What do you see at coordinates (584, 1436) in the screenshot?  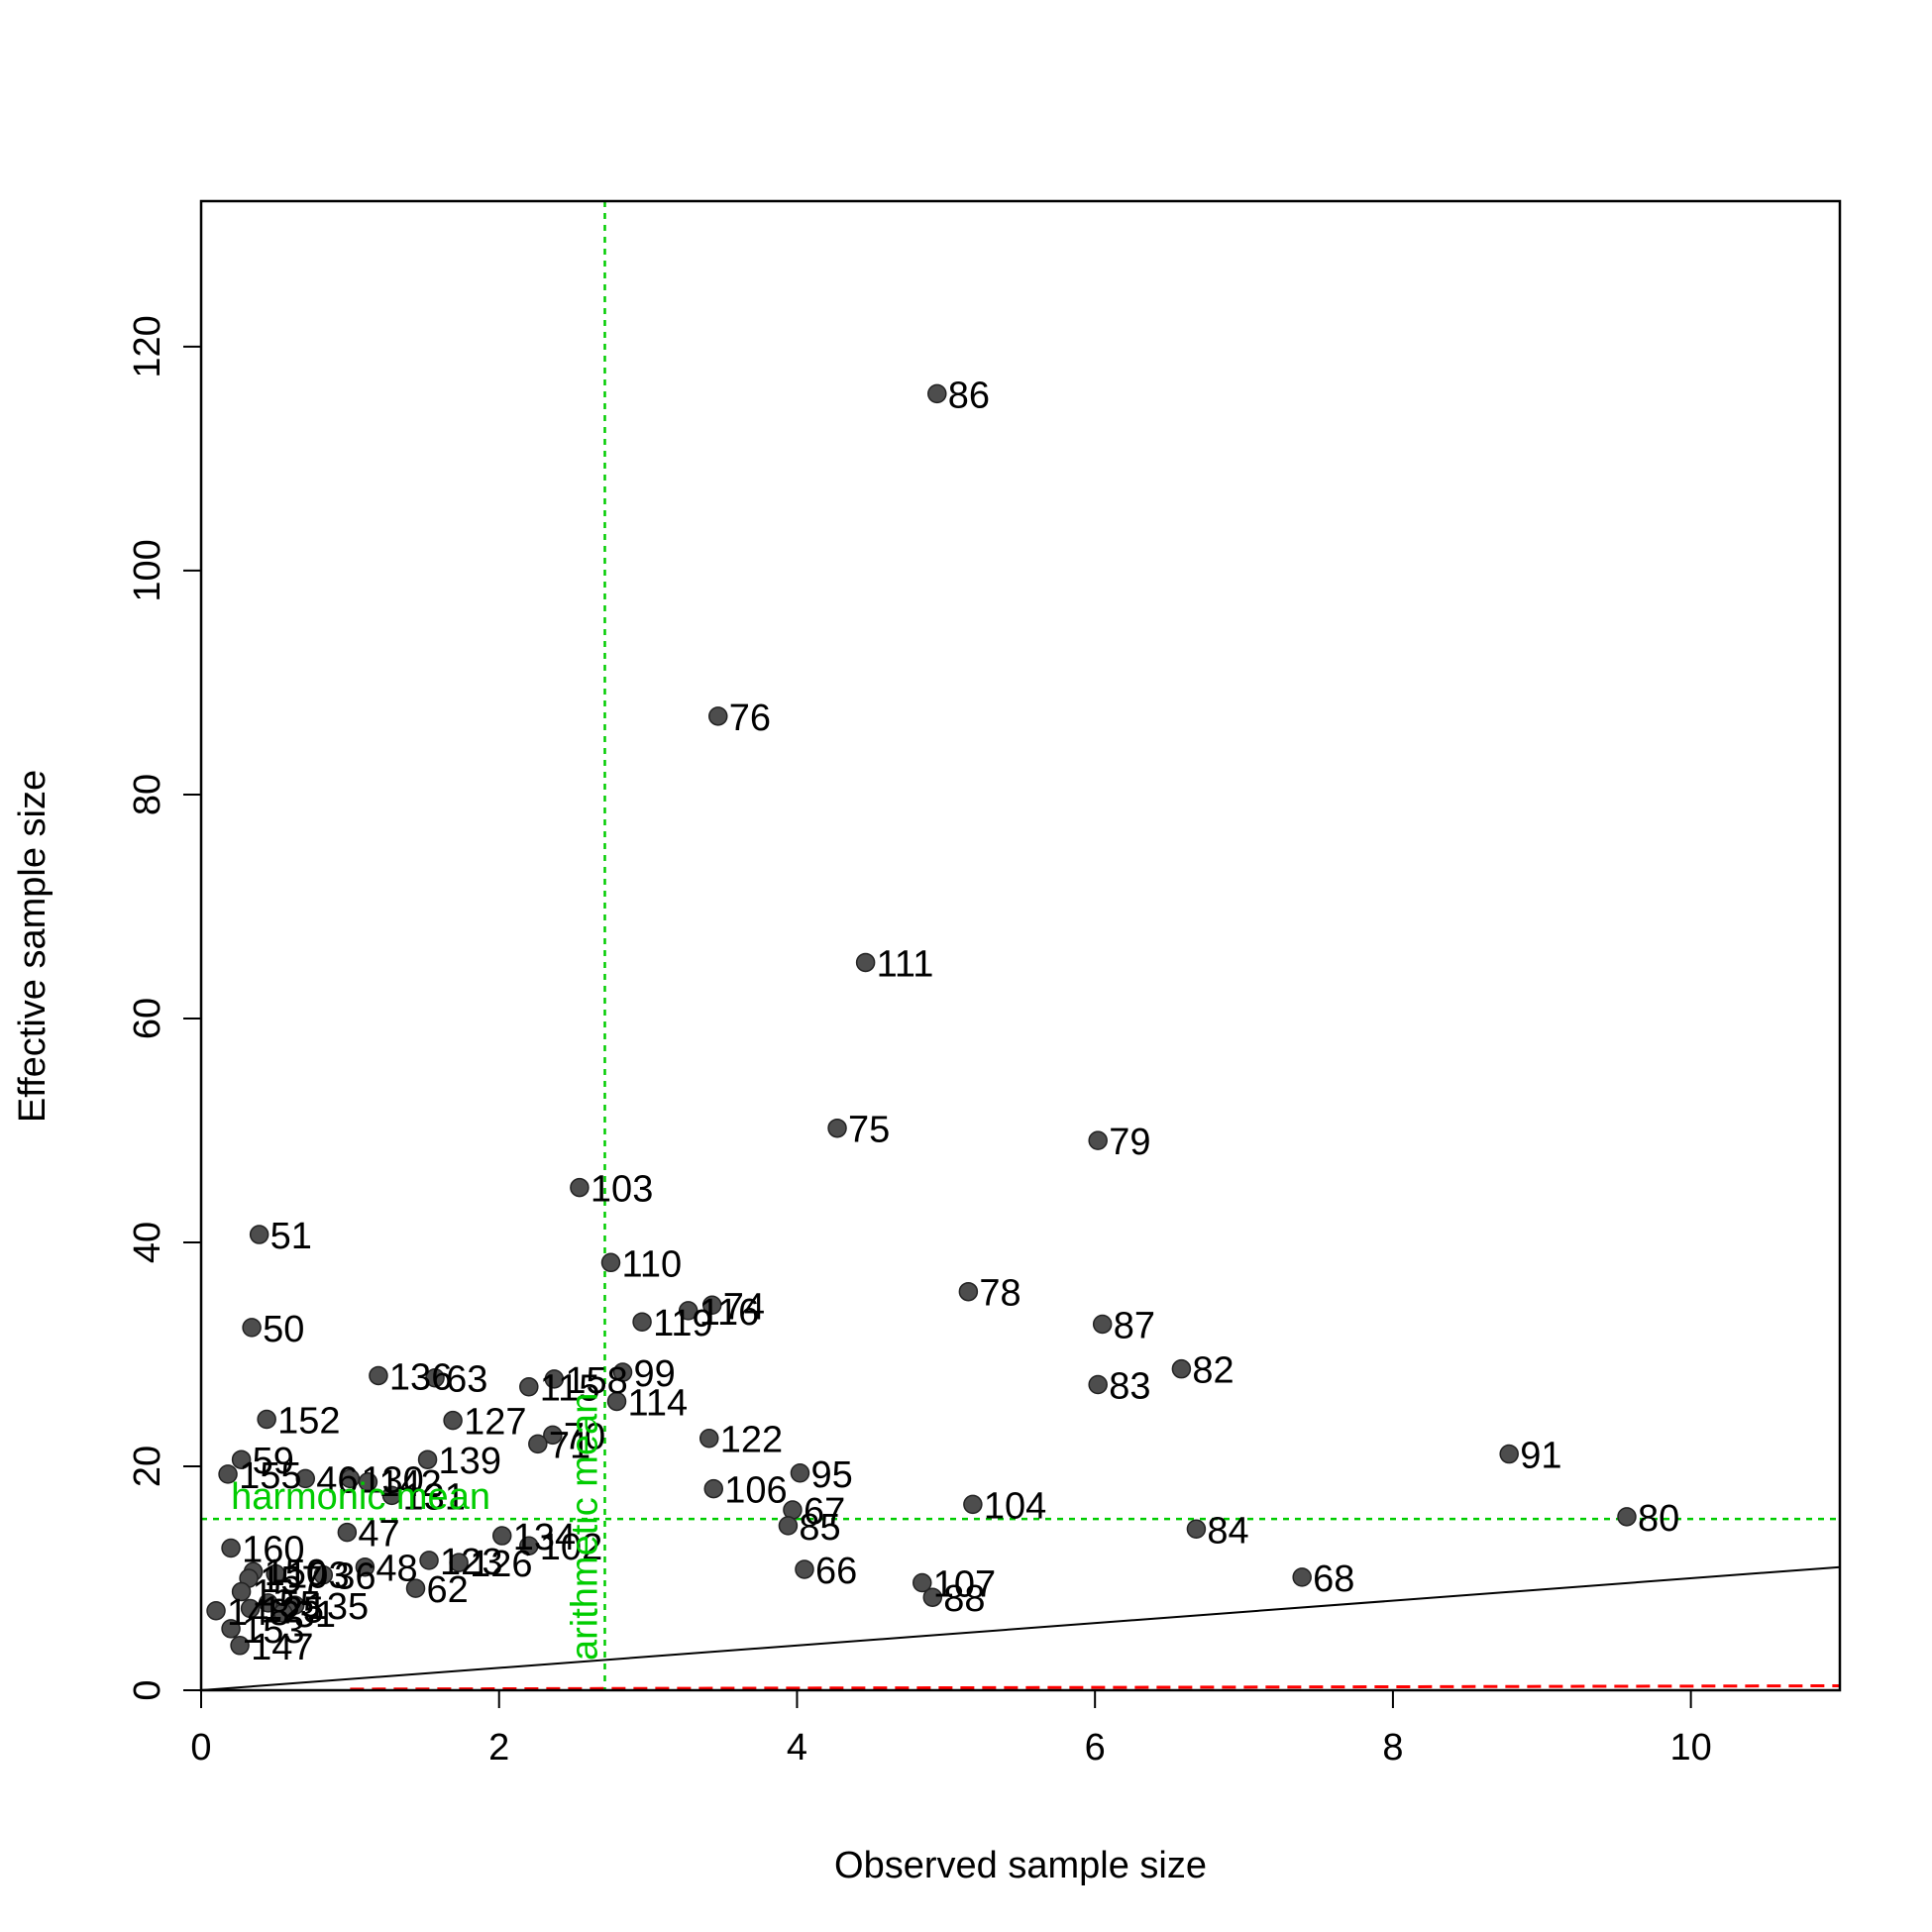 I see `point-label: 70` at bounding box center [584, 1436].